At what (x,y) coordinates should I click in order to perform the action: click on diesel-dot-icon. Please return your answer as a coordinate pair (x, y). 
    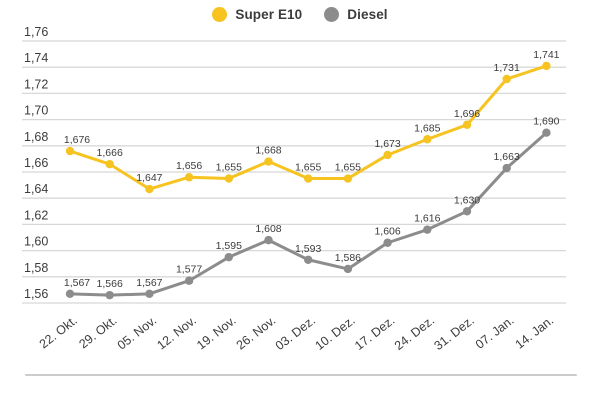
    Looking at the image, I should click on (332, 14).